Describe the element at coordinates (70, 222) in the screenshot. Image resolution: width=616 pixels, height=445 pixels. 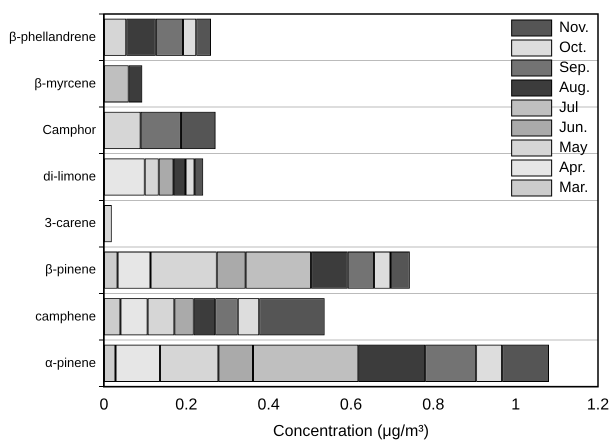
I see `y-tick-label: 3-carene` at that location.